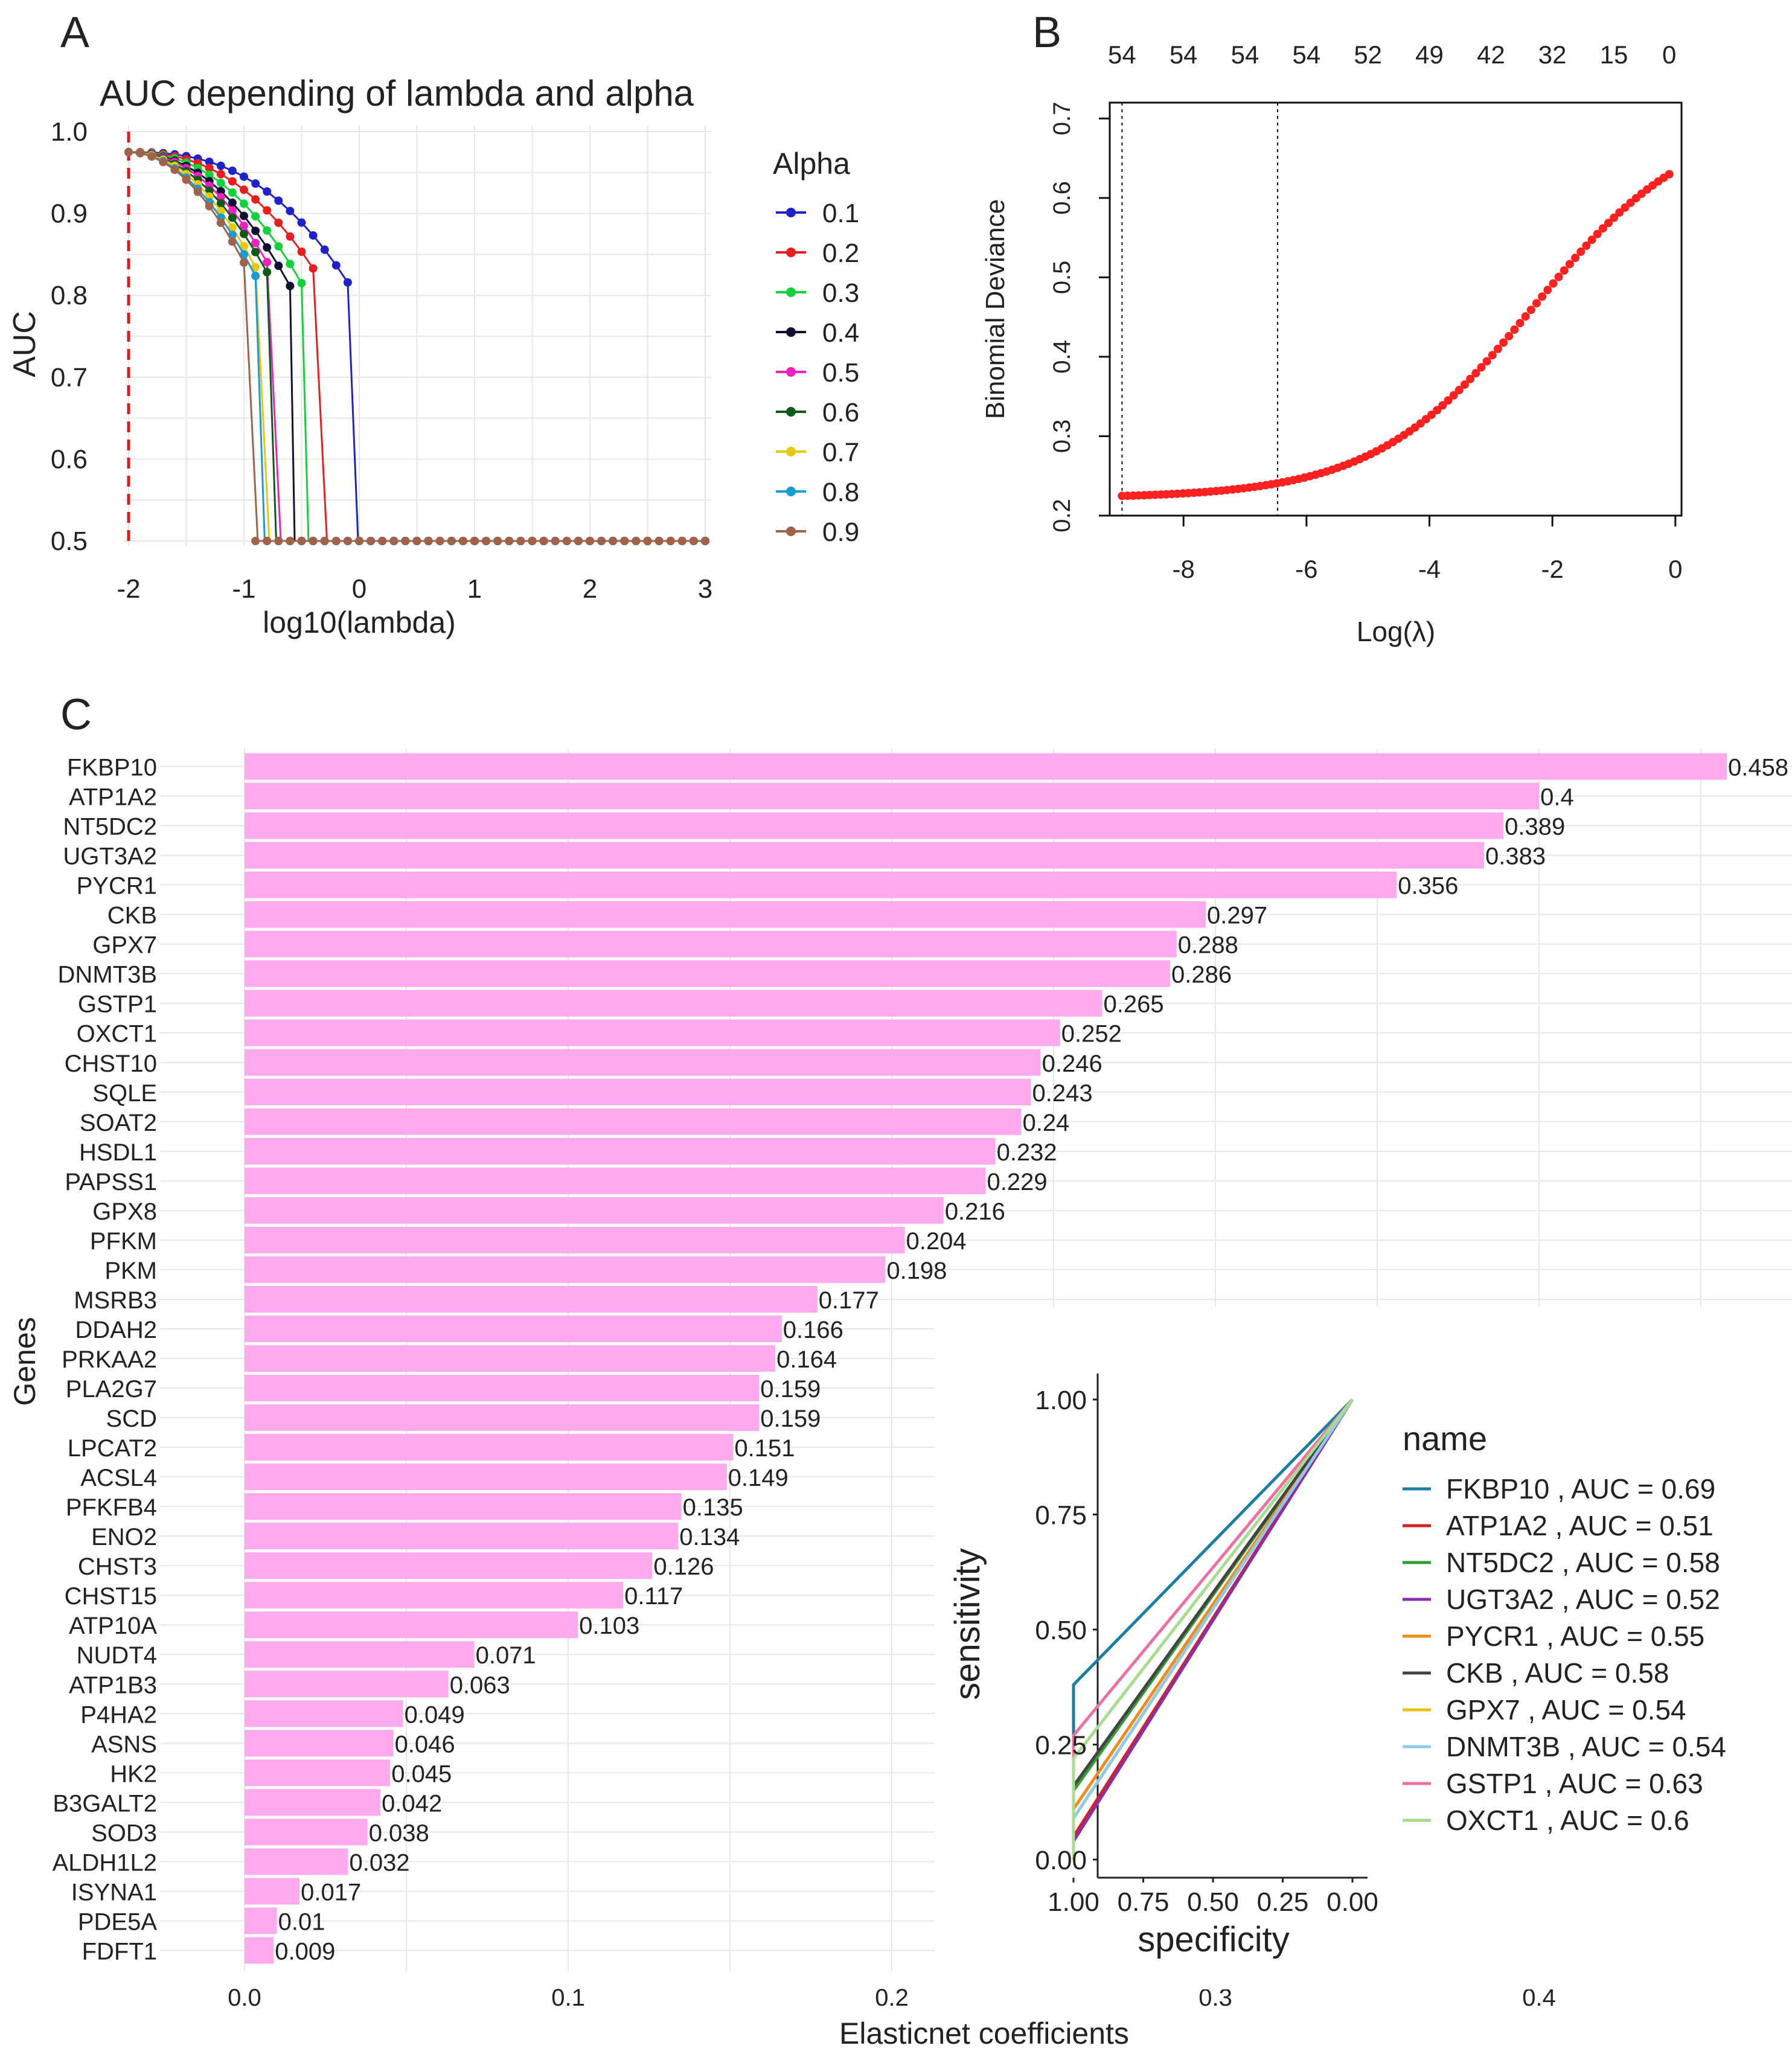 This screenshot has height=2057, width=1792. Describe the element at coordinates (840, 492) in the screenshot. I see `panel-a-legend-label: 0.8` at that location.